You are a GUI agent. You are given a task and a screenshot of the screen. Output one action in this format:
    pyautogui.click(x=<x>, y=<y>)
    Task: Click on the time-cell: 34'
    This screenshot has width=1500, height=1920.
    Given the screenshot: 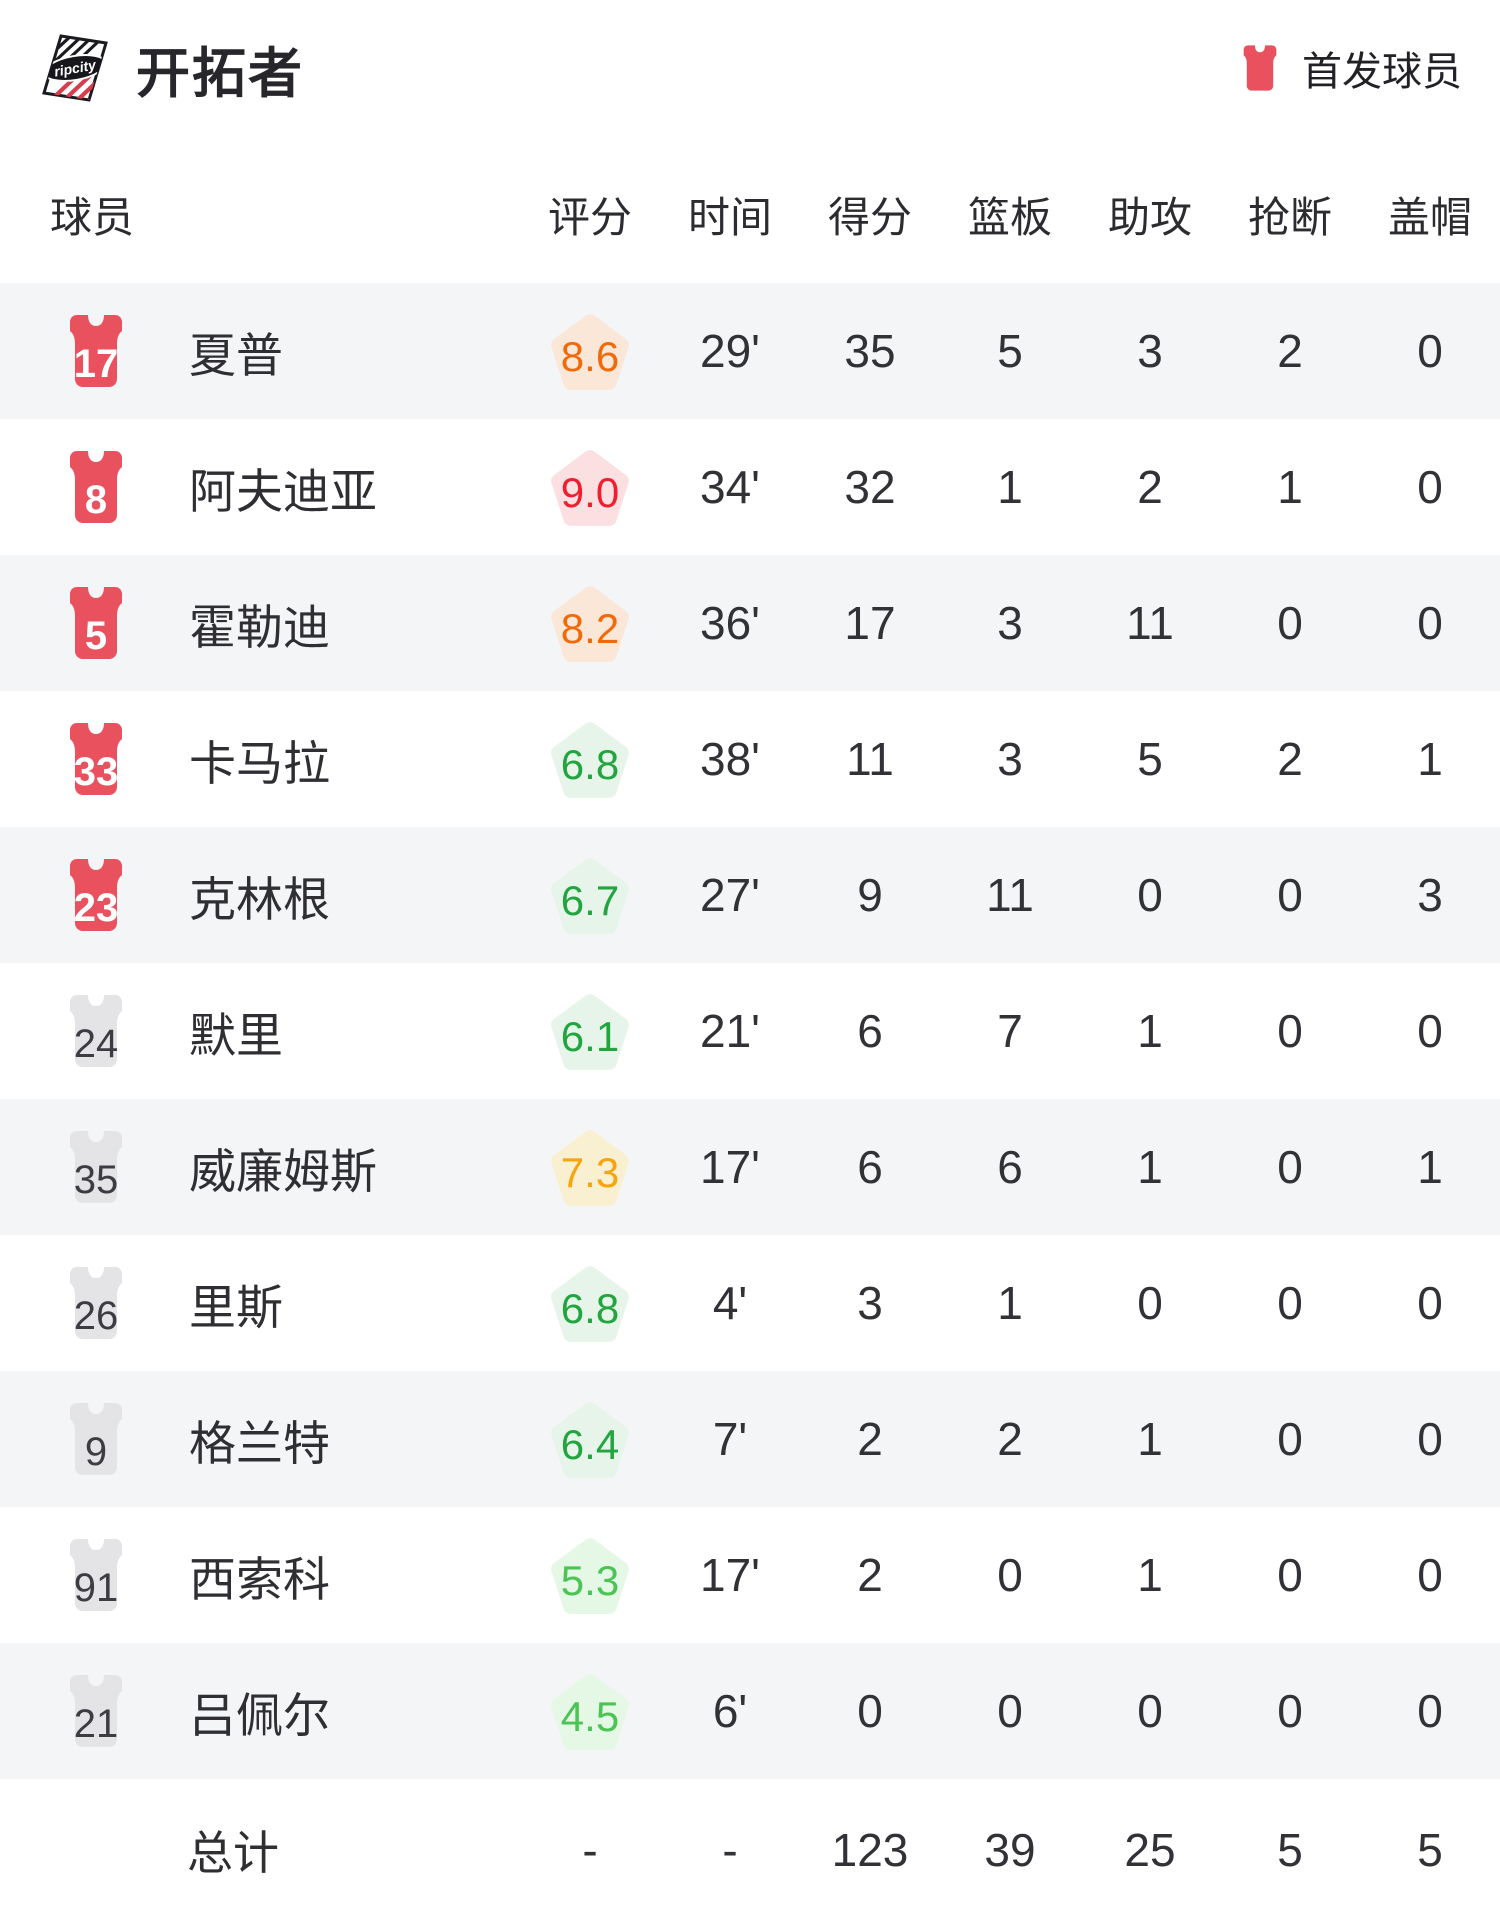 What is the action you would take?
    pyautogui.click(x=730, y=487)
    